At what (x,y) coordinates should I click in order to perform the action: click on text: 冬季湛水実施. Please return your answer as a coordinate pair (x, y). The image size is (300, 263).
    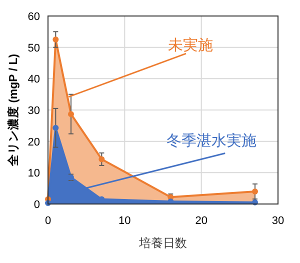
    Looking at the image, I should click on (211, 141).